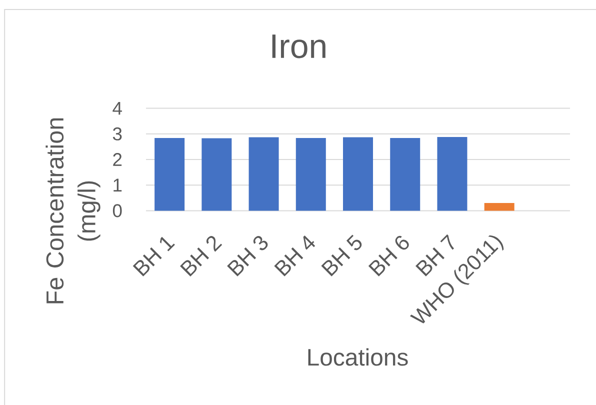 The width and height of the screenshot is (596, 405). I want to click on x-axis-title: Locations, so click(358, 357).